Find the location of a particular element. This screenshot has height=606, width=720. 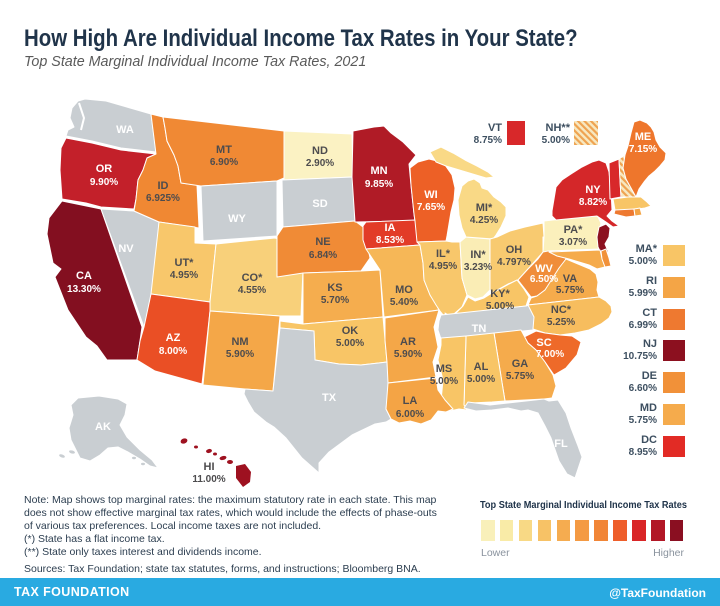

svg-text: MN is located at coordinates (378, 171).